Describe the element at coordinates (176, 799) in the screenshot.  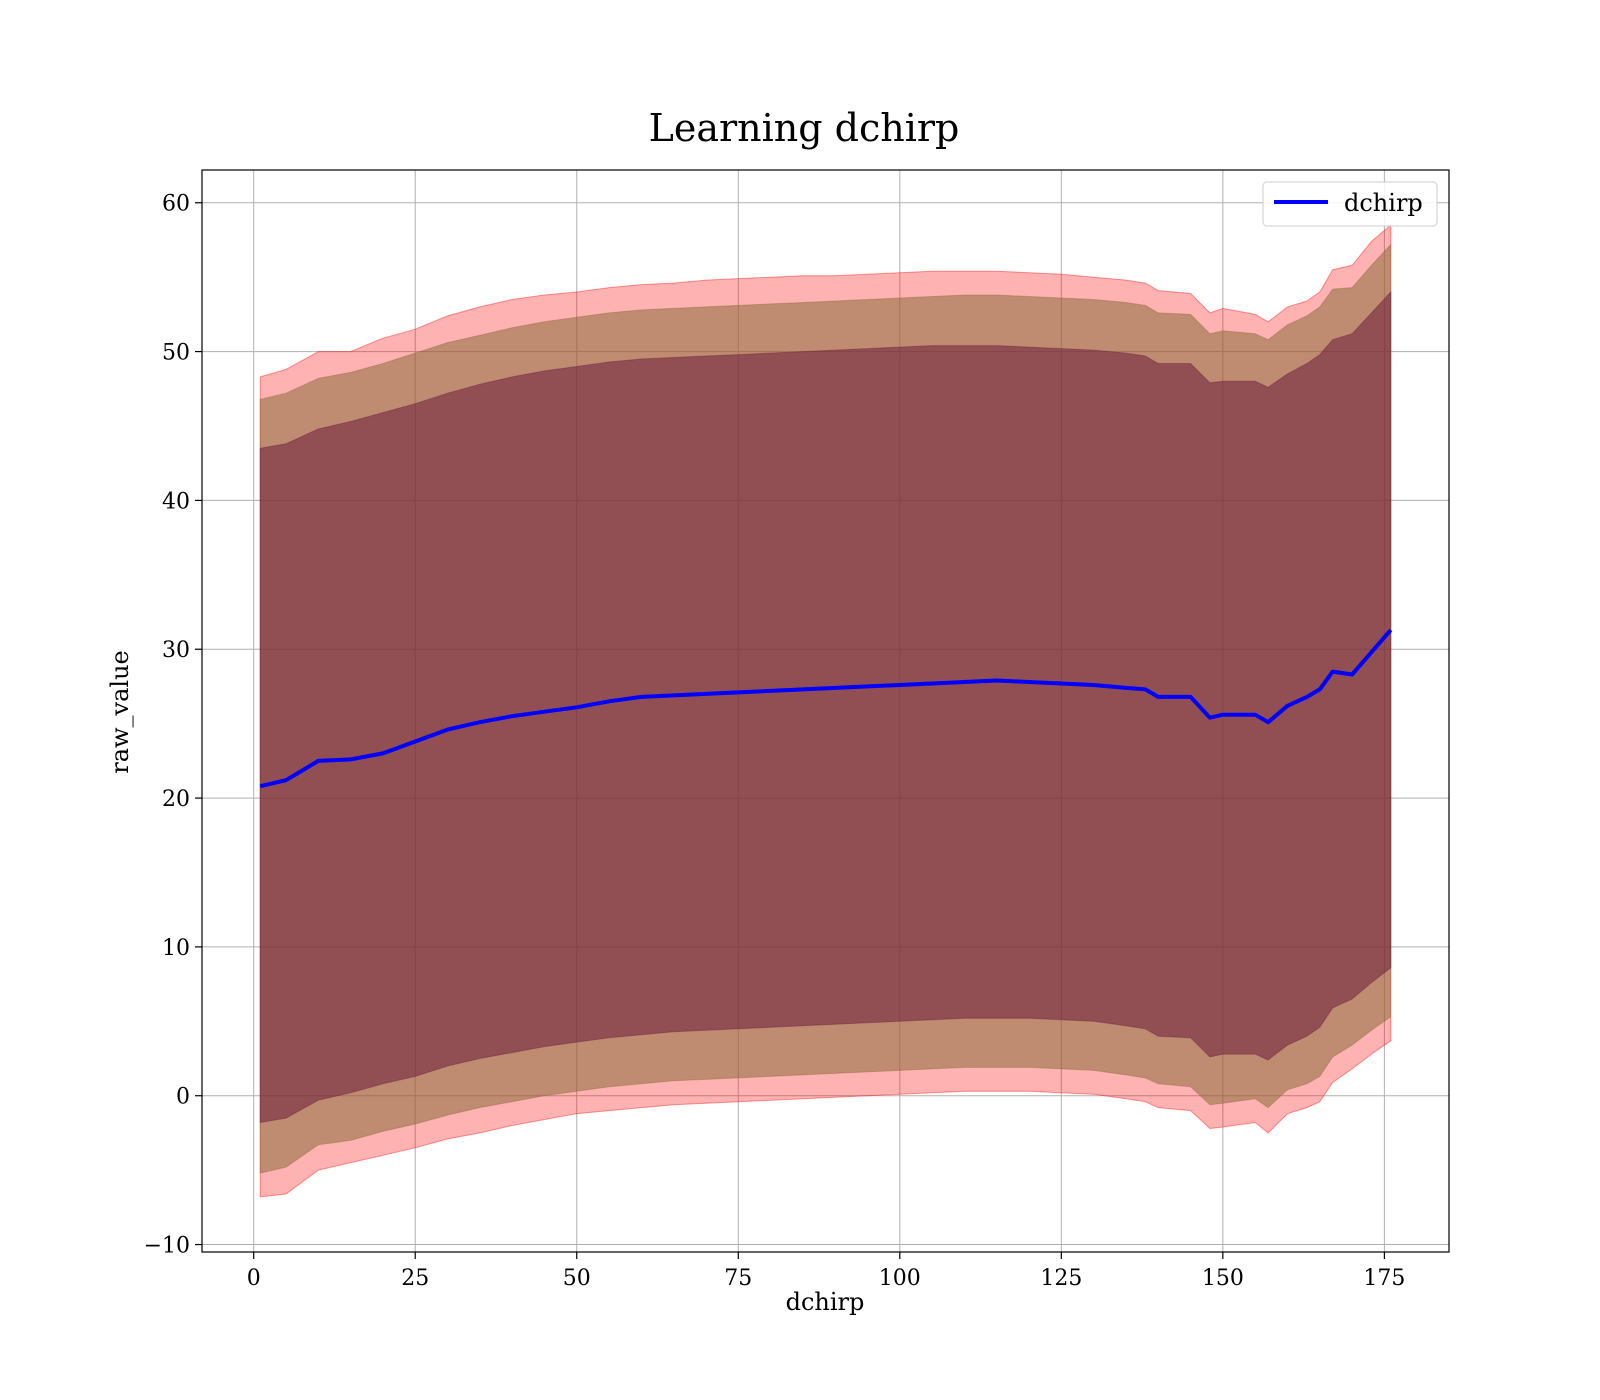
I see `y-tick-label-3: 20` at that location.